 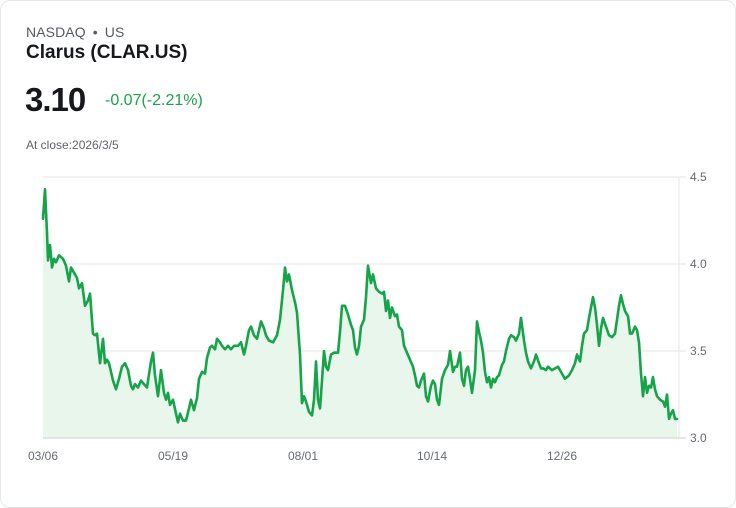 I want to click on y-tick-3-0: 3.0, so click(x=698, y=438).